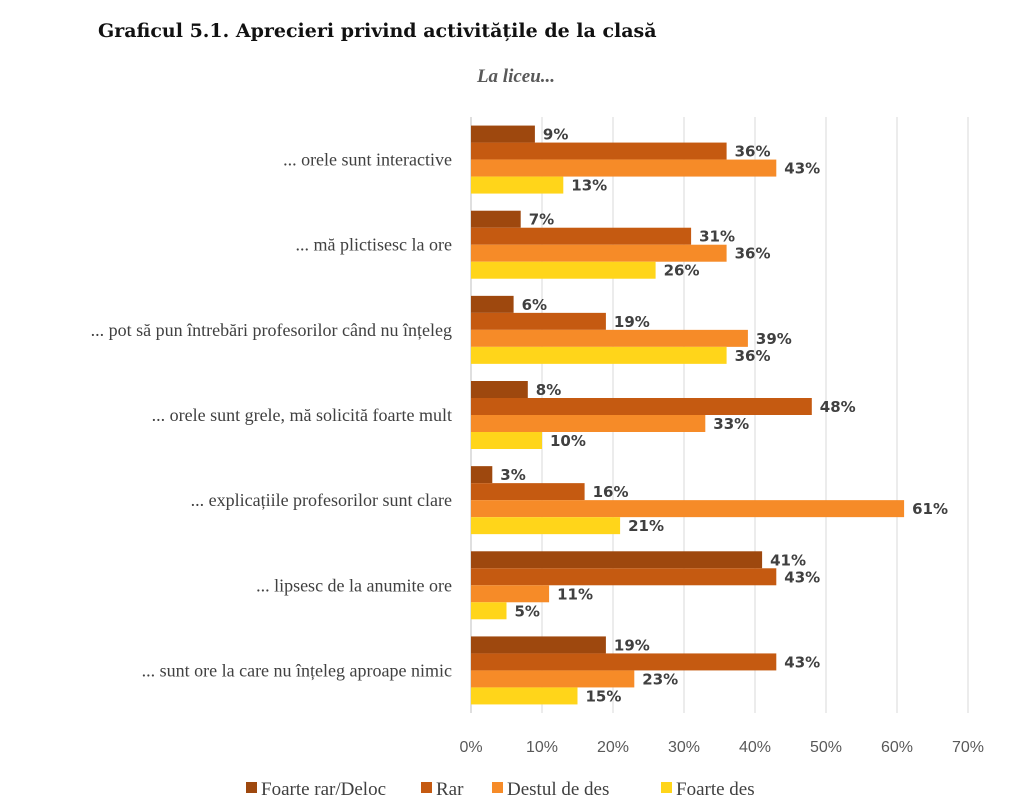  What do you see at coordinates (374, 245) in the screenshot?
I see `category-label: ... mă plictisesc la ore` at bounding box center [374, 245].